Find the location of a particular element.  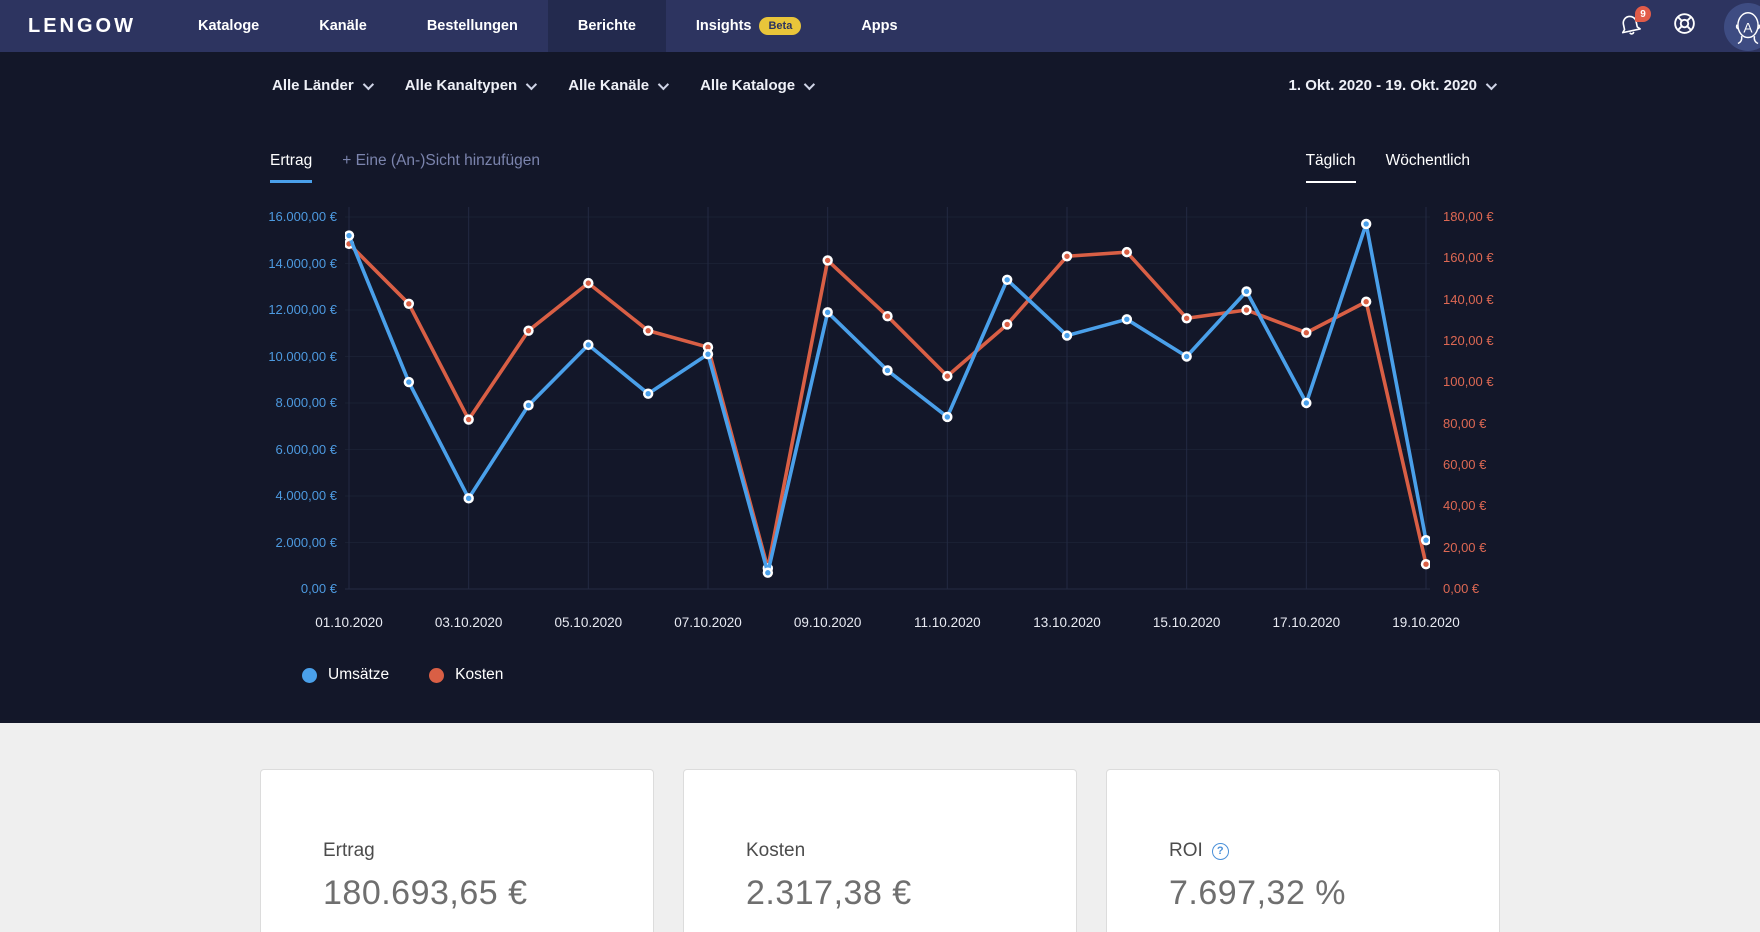

umsaetze-dot-icon is located at coordinates (309, 675).